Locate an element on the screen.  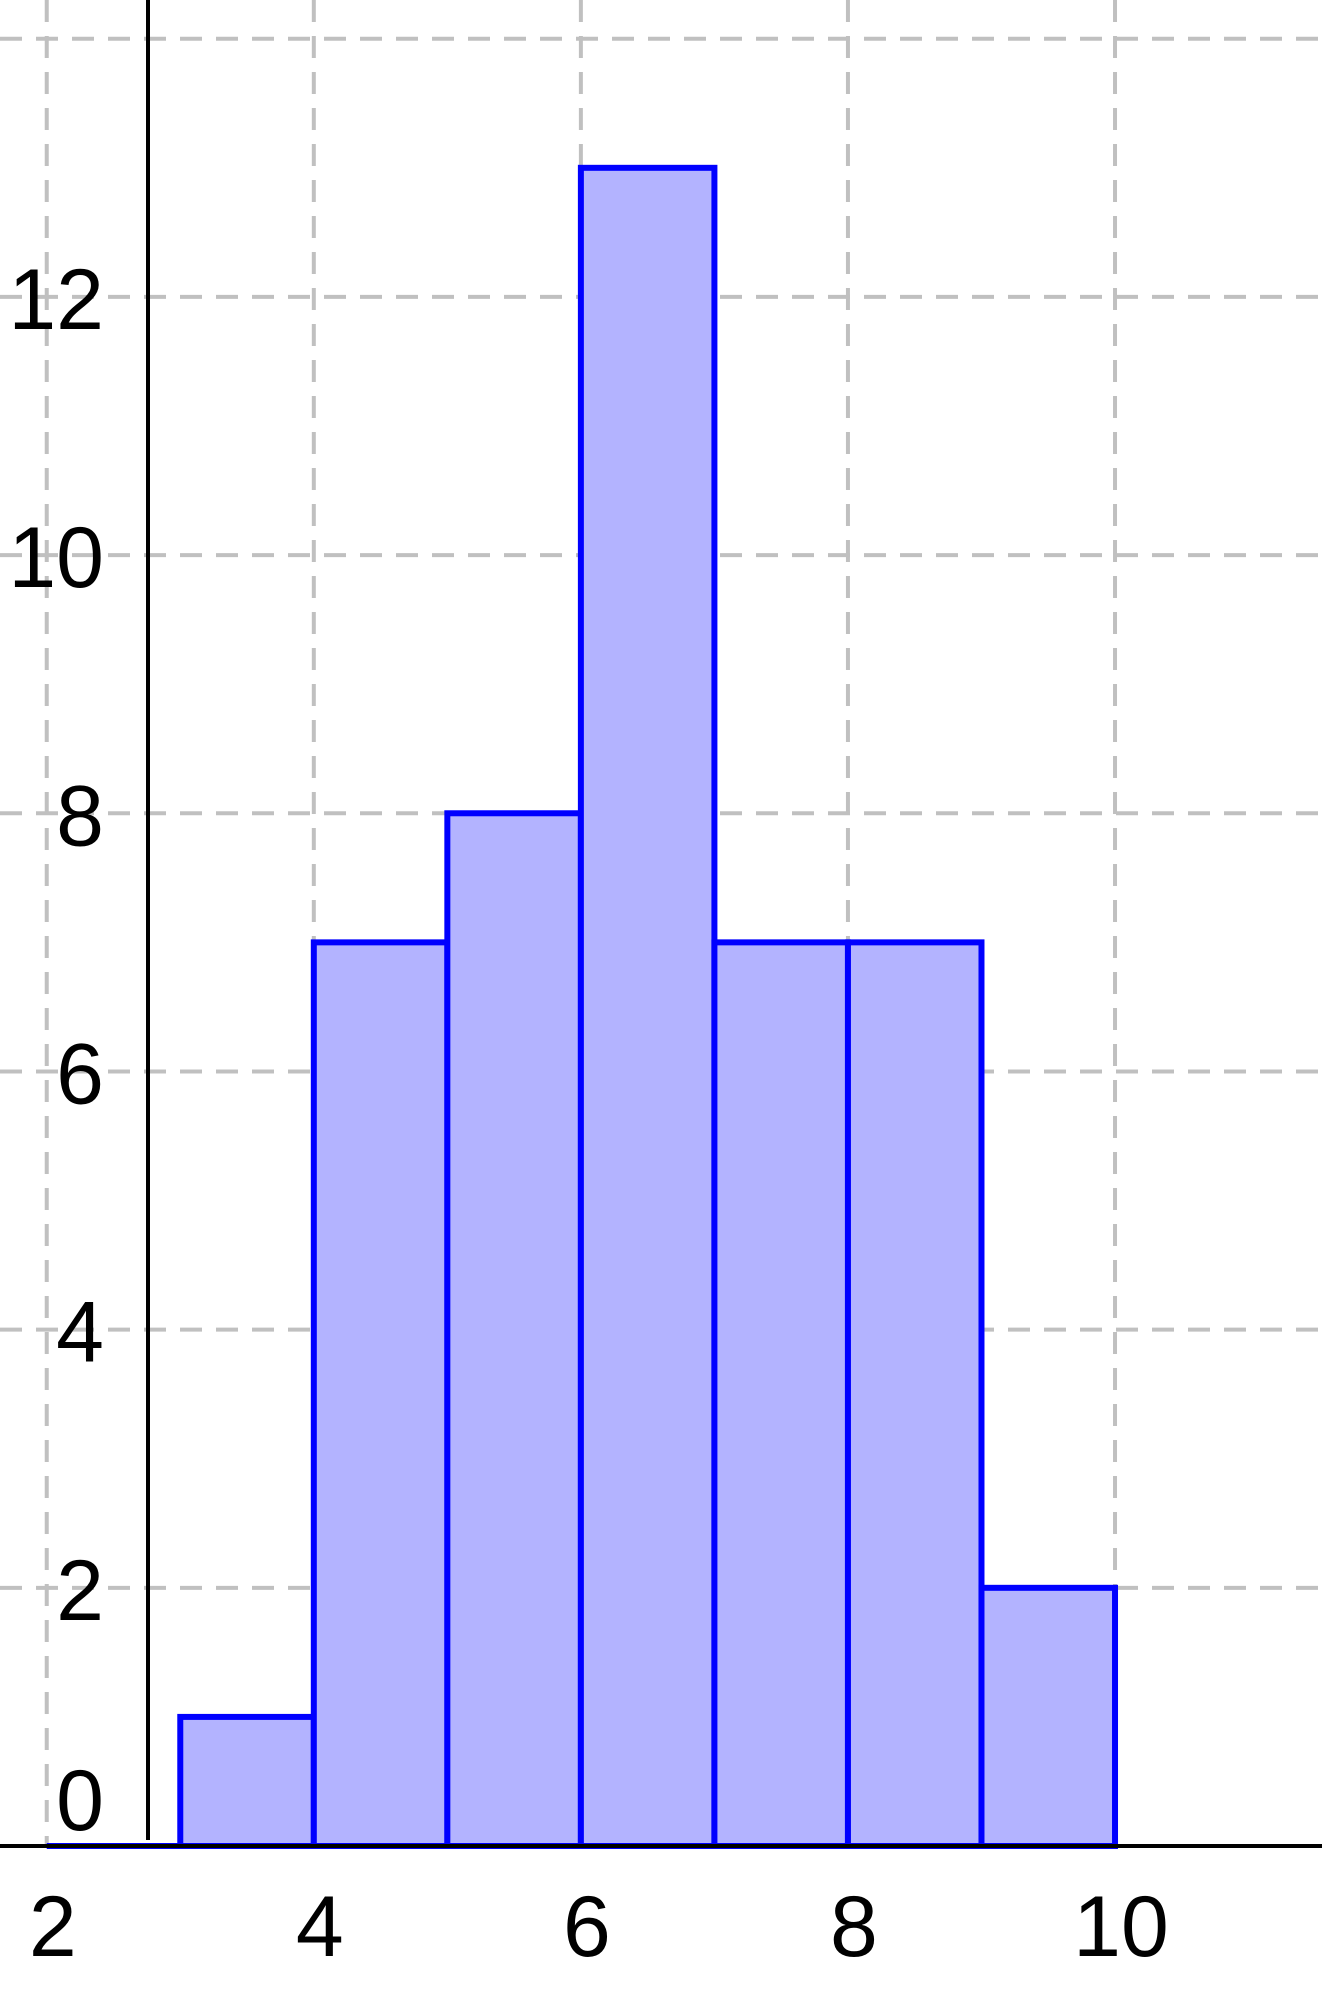
y-tick-labels: 0 2 4 6 8 10 12 is located at coordinates (56, 1050).